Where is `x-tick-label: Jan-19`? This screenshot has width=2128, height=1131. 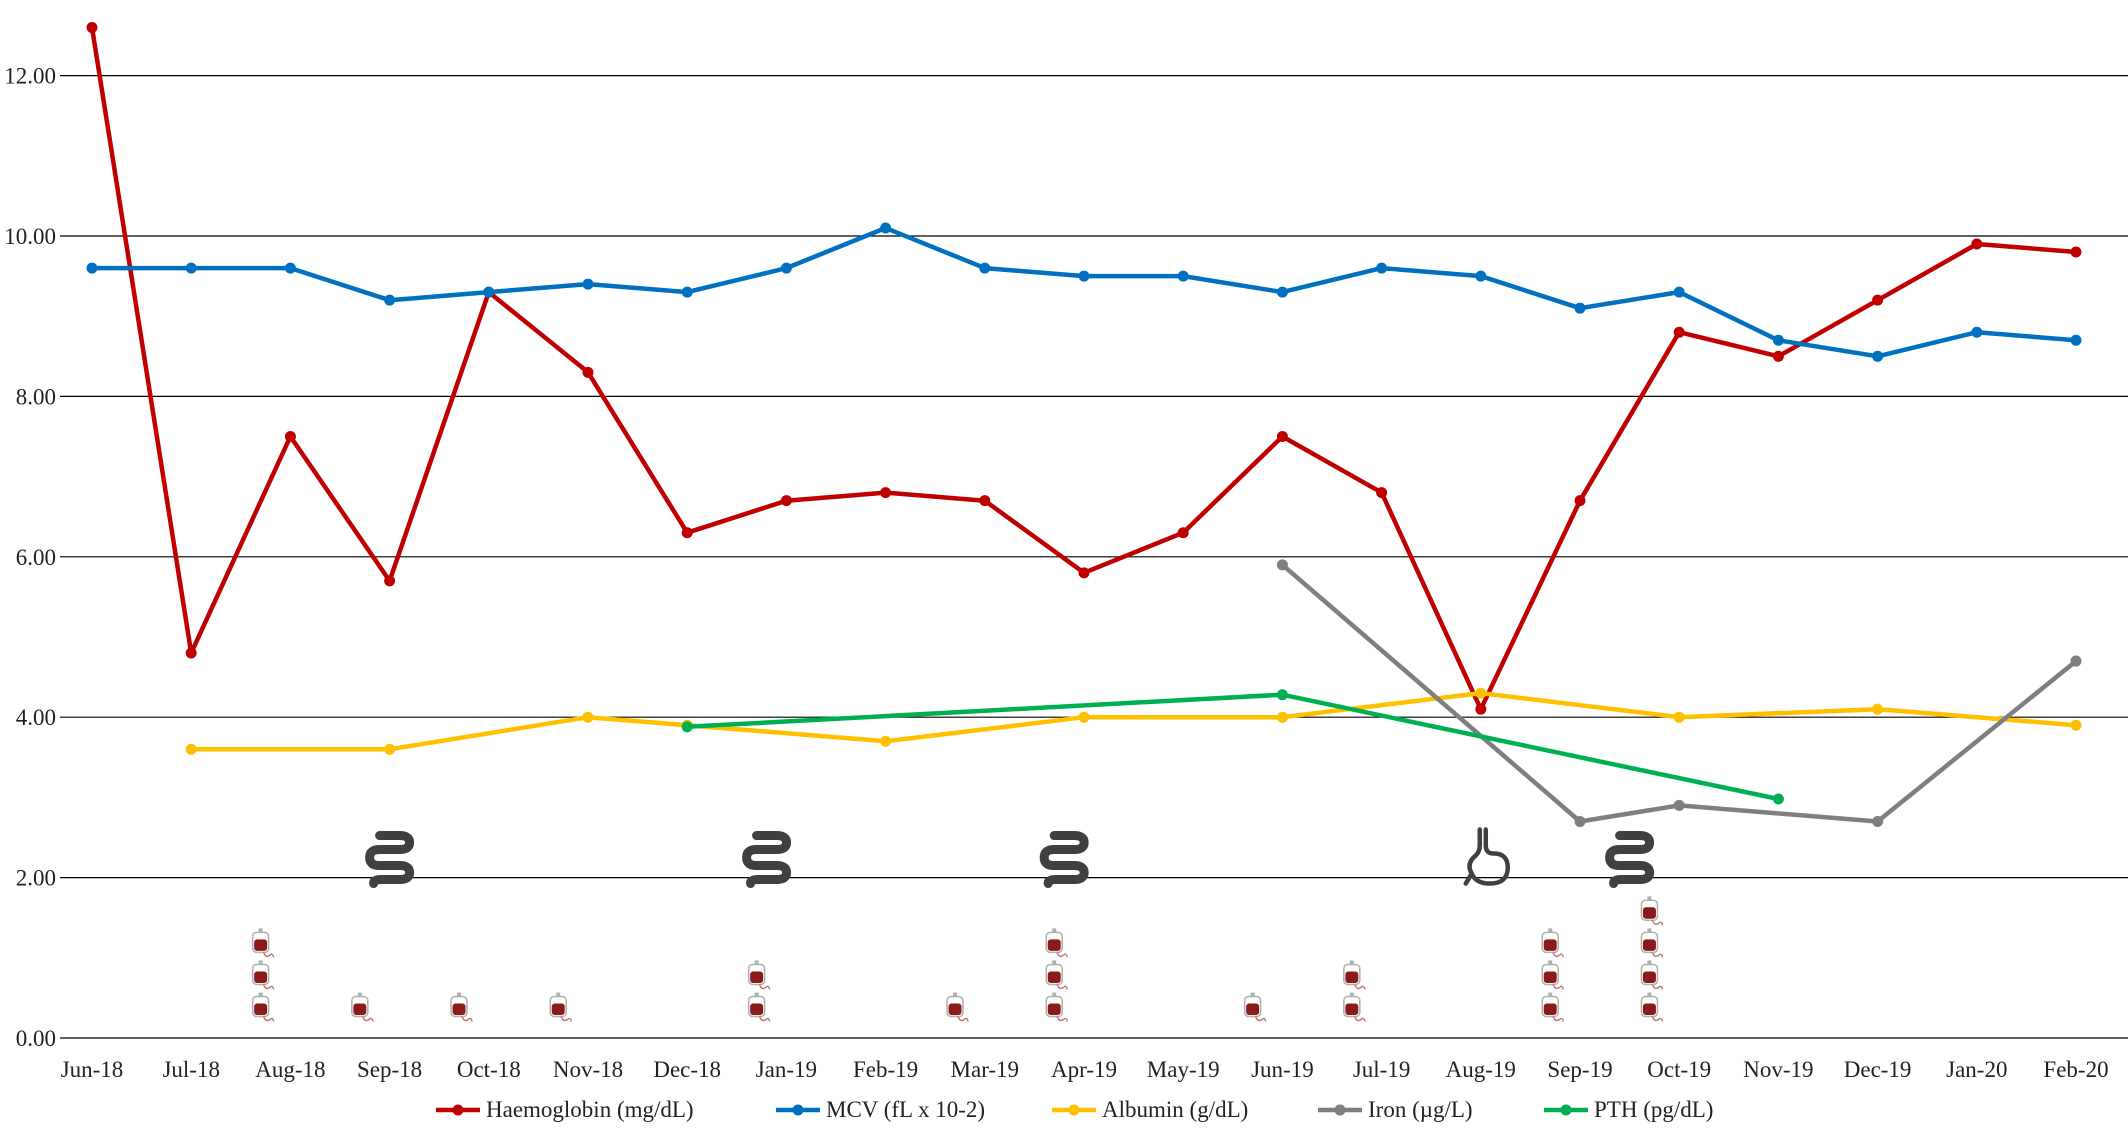
x-tick-label: Jan-19 is located at coordinates (786, 1069).